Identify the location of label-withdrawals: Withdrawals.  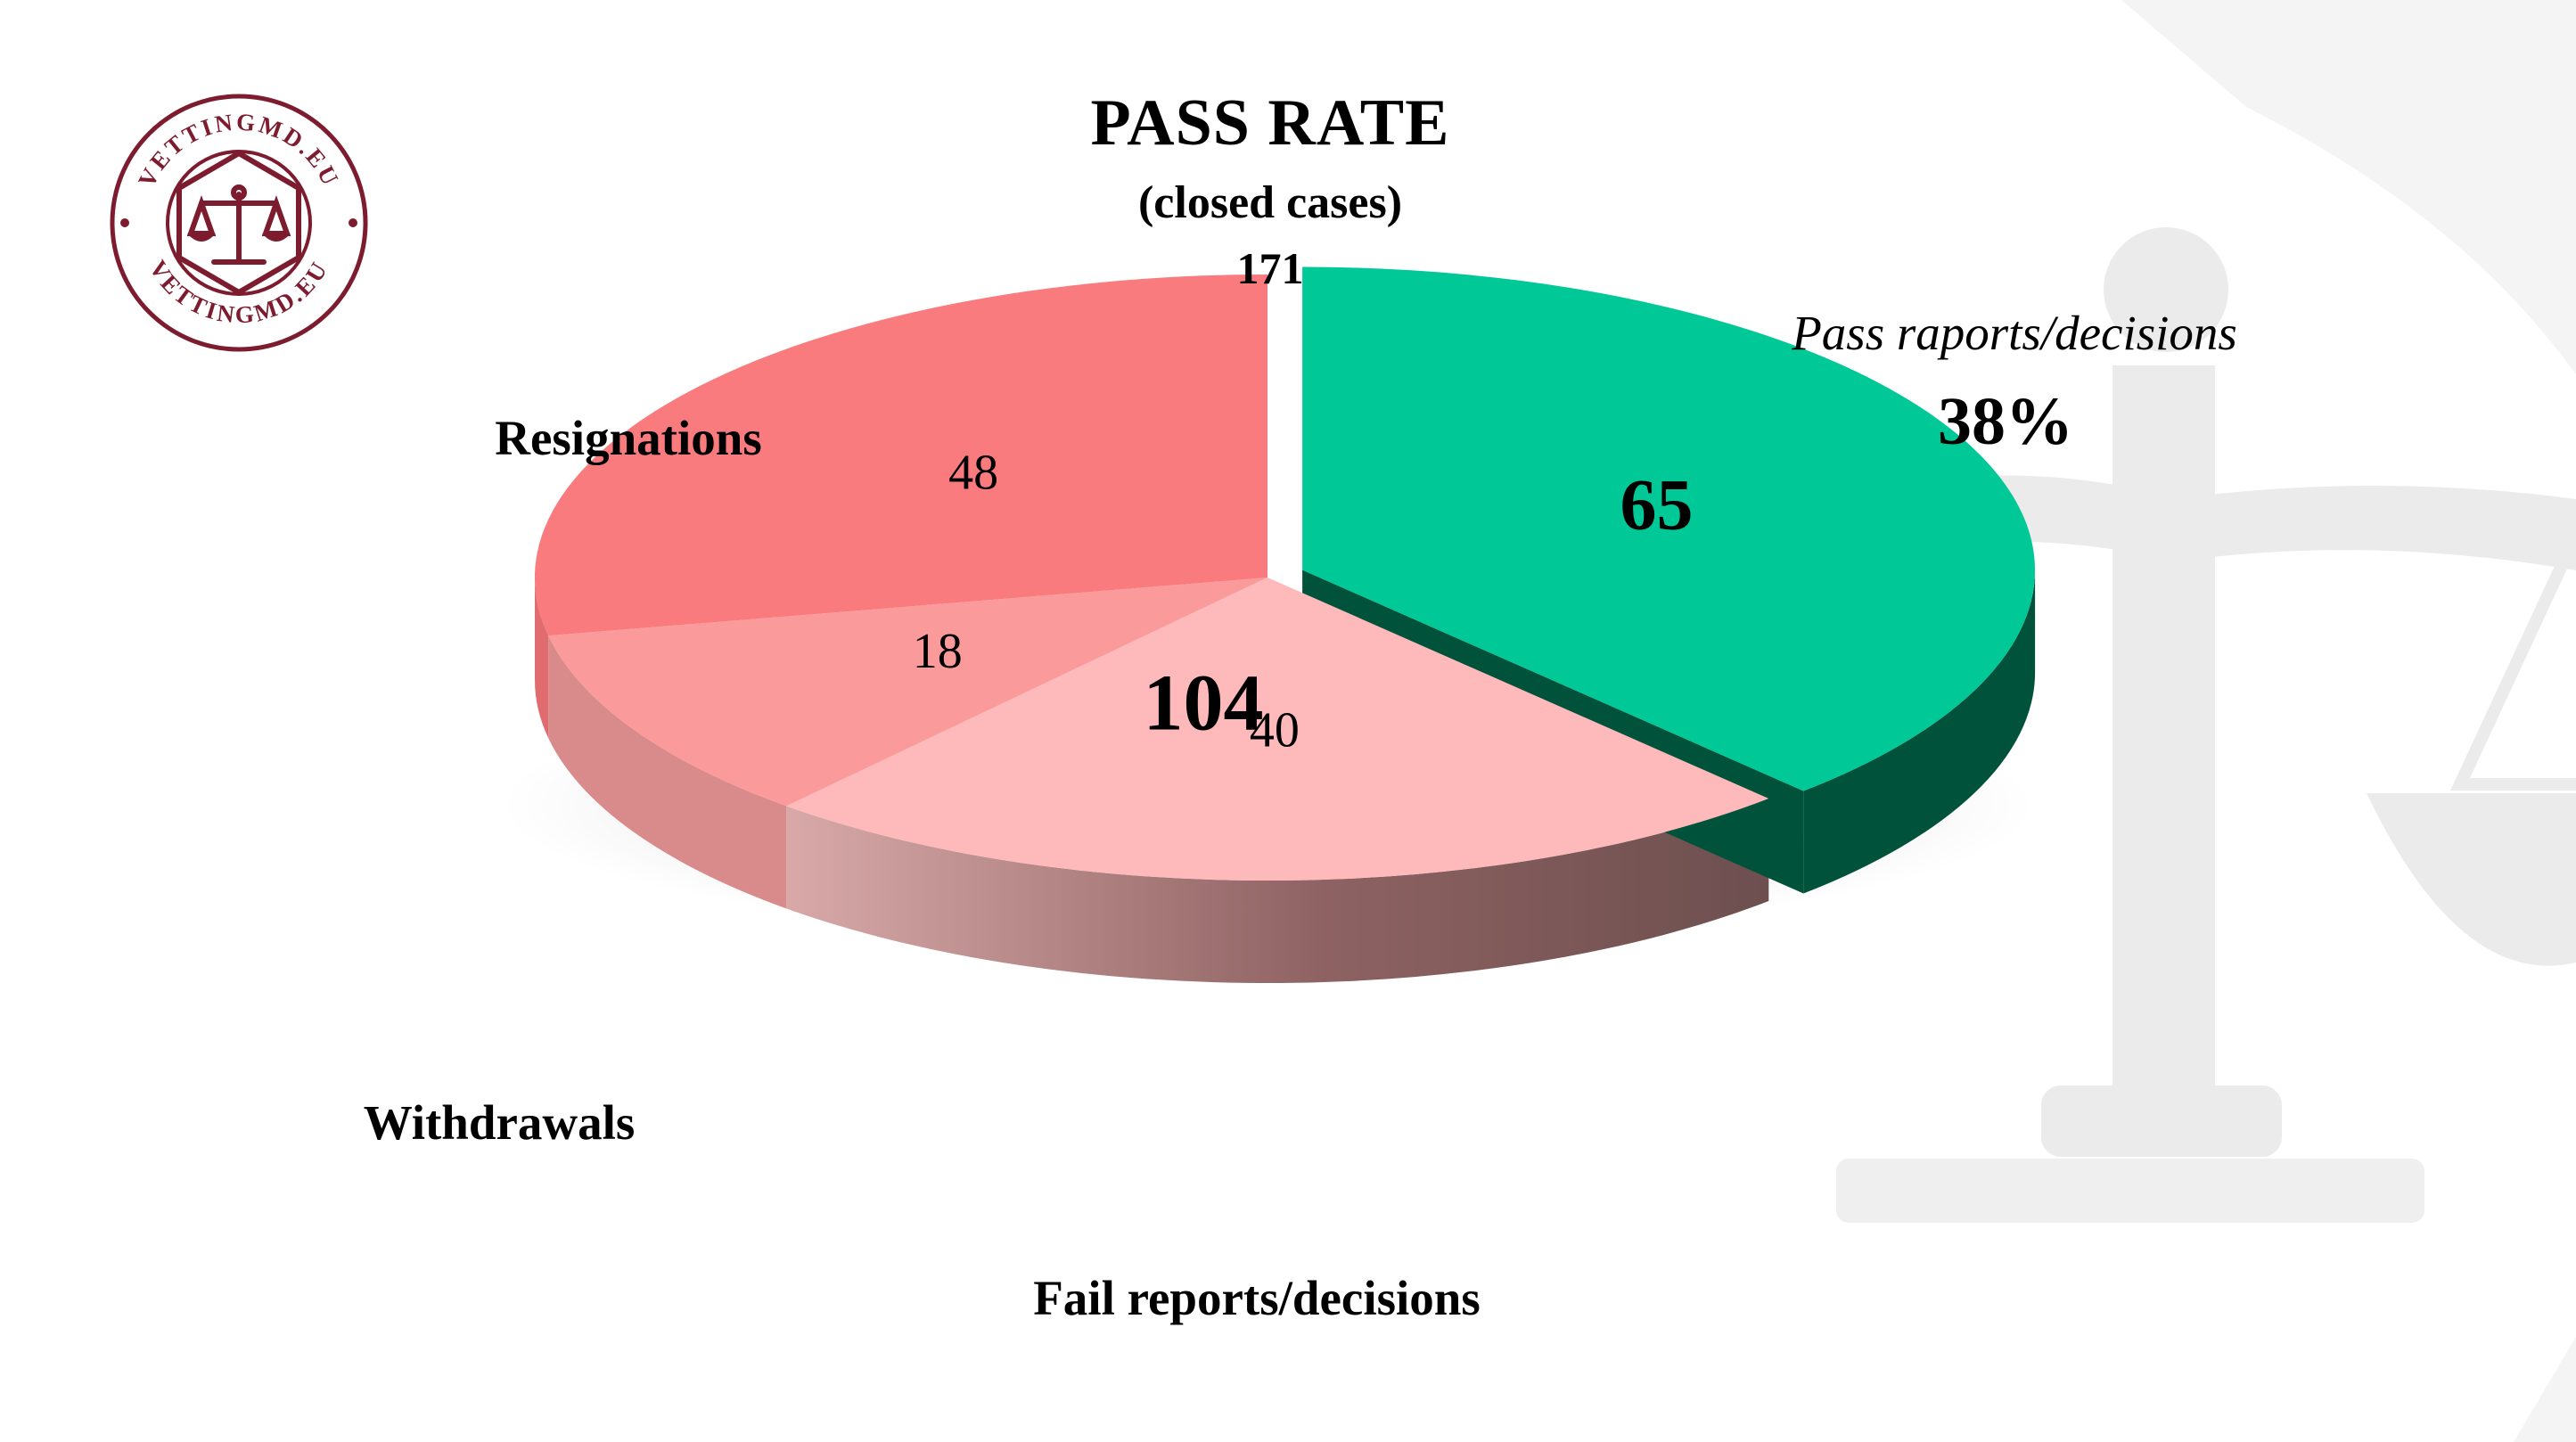
(500, 1122).